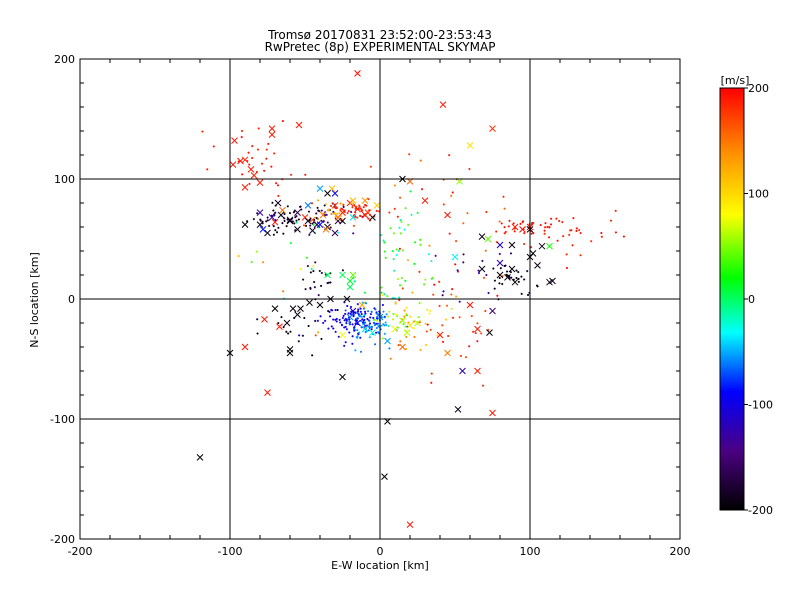 The image size is (800, 600). I want to click on colorbar-label: [m/s], so click(735, 80).